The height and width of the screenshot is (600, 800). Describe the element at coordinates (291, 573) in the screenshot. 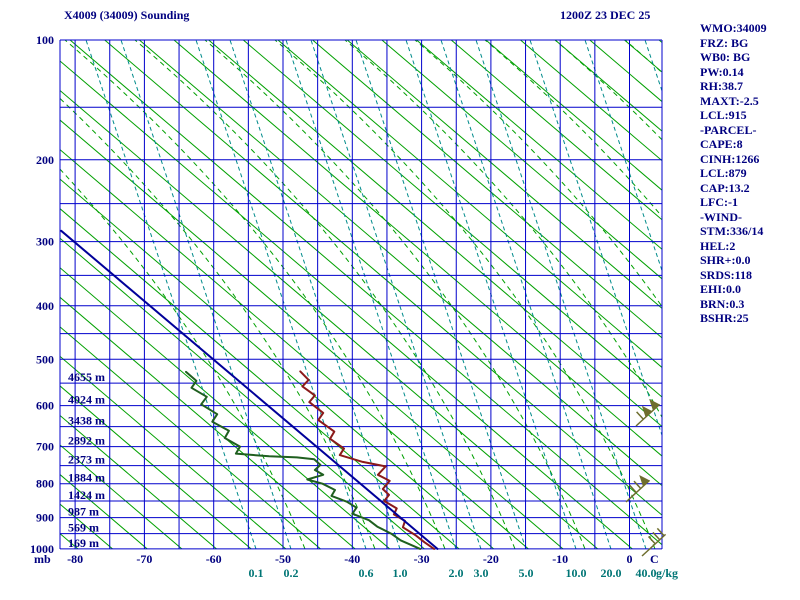

I see `mixing-ratio-label: 0.2` at that location.